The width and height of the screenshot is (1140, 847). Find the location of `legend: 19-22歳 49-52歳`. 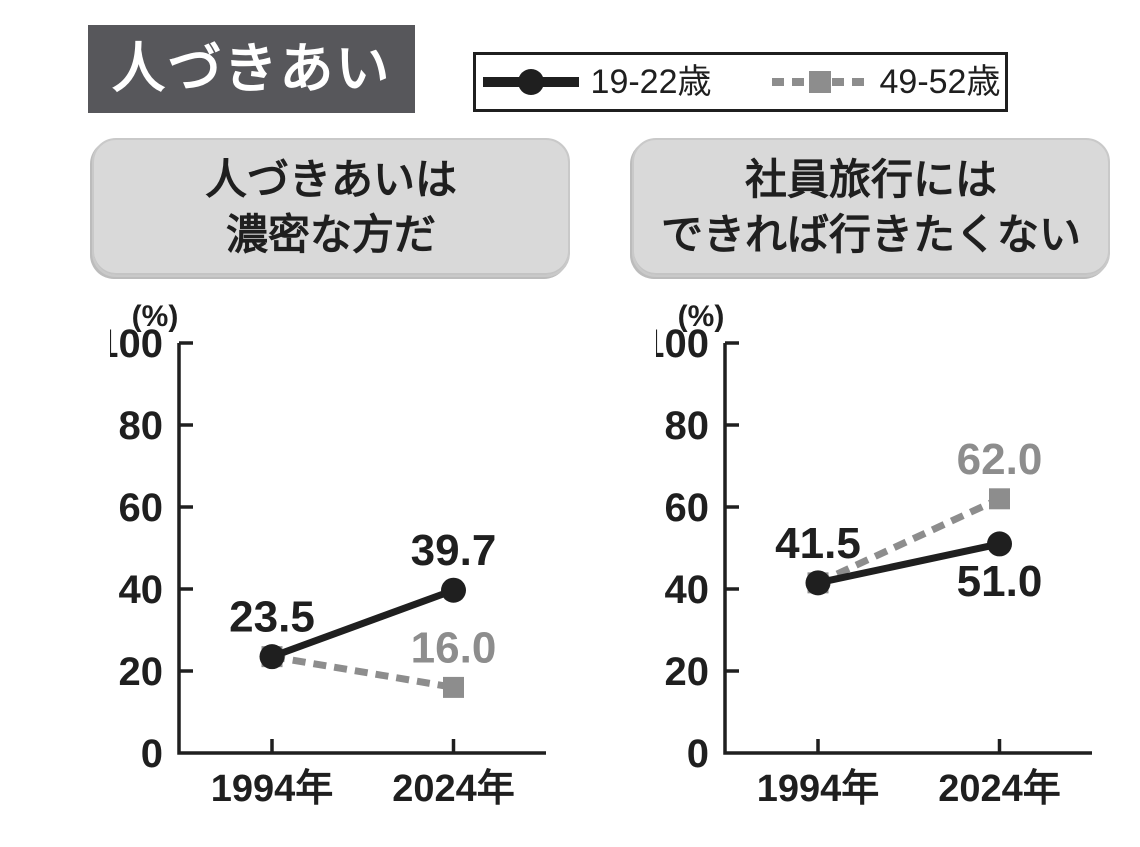

legend: 19-22歳 49-52歳 is located at coordinates (740, 82).